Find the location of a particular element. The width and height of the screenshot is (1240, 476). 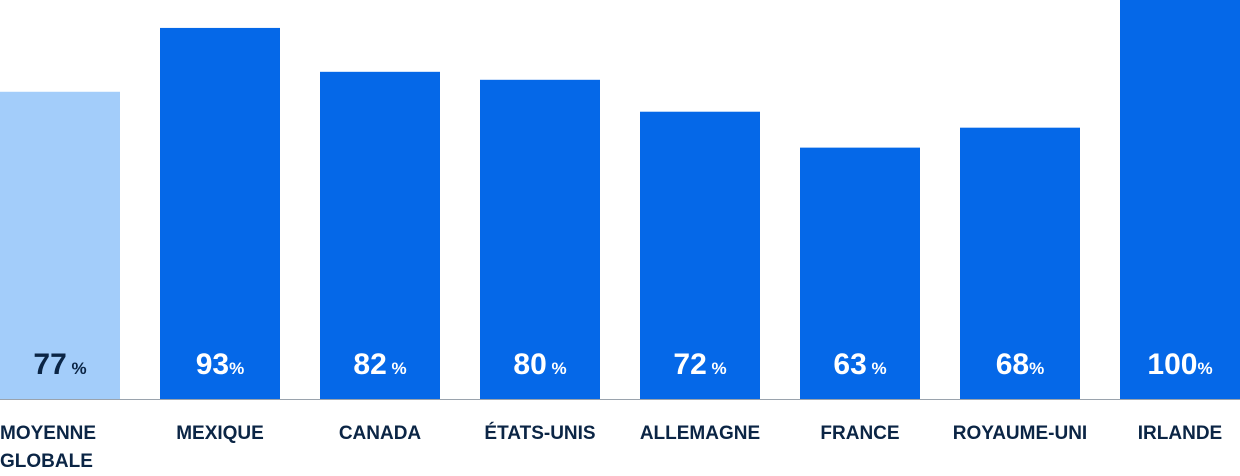

value-label: 68% is located at coordinates (1020, 364).